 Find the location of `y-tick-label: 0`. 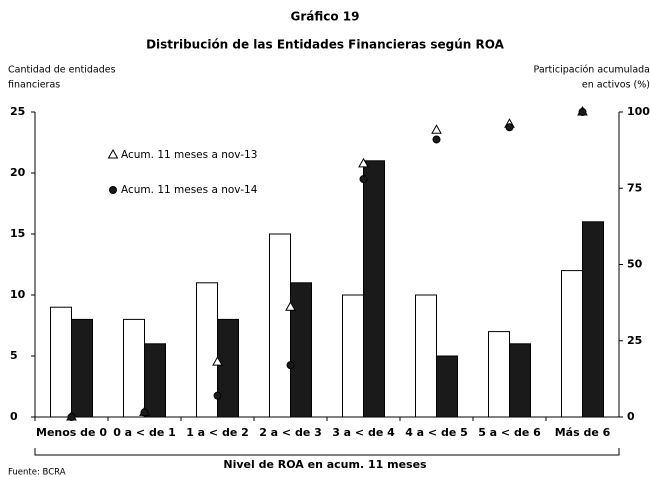

y-tick-label: 0 is located at coordinates (14, 416).